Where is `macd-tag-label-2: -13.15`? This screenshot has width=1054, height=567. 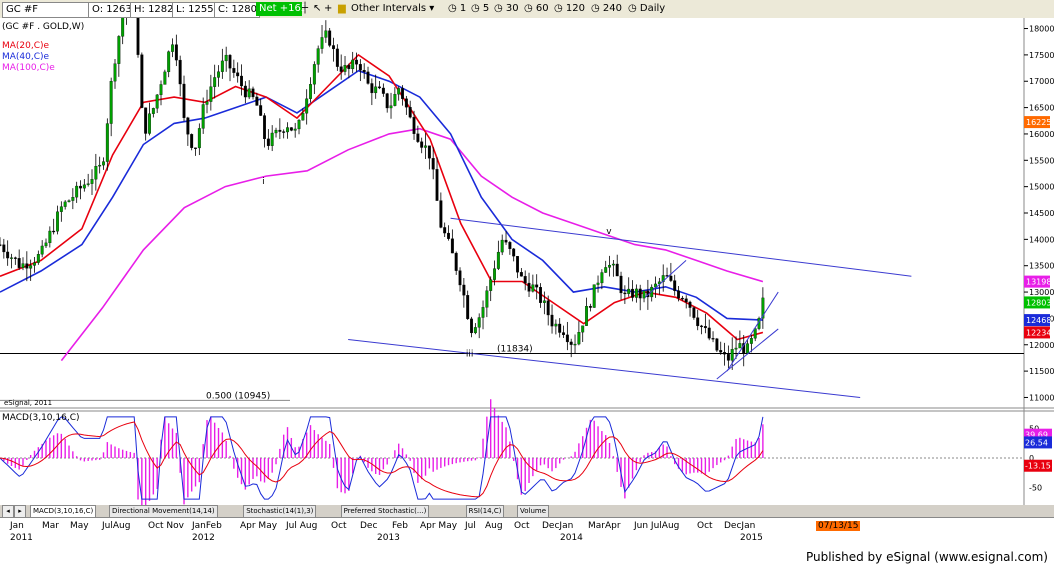 macd-tag-label-2: -13.15 is located at coordinates (1038, 466).